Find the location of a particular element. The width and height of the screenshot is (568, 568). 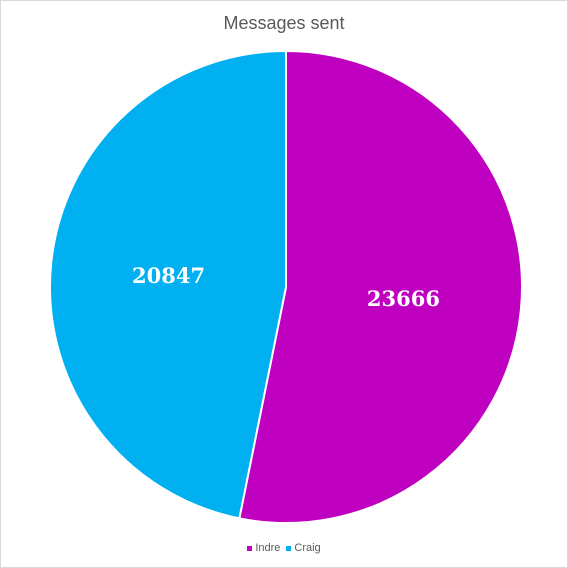

legend-item-indre: Indre is located at coordinates (263, 548).